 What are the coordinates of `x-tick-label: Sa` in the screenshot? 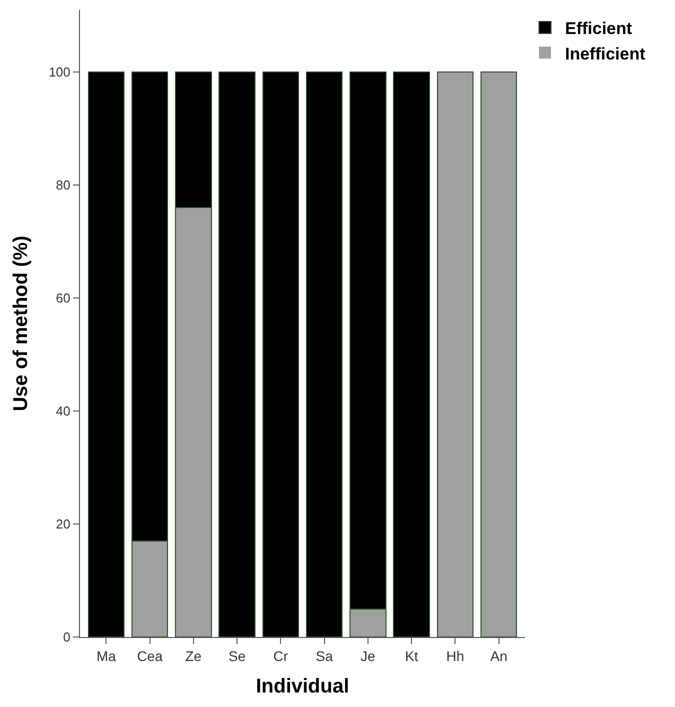 It's located at (325, 656).